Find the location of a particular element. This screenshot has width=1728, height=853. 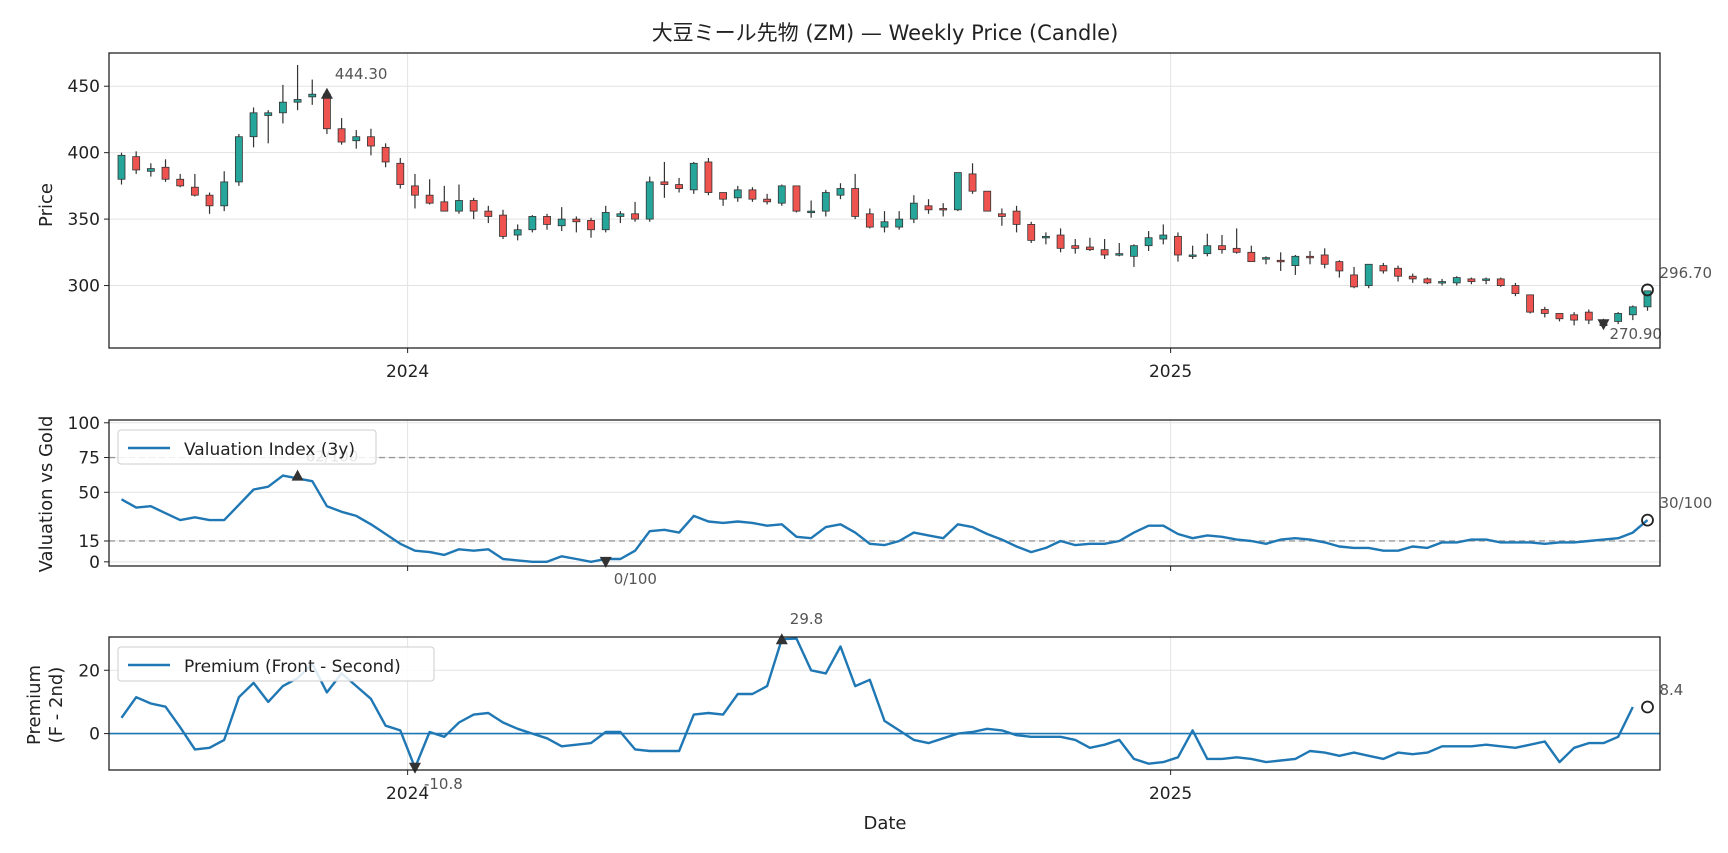

valuation-y-tick-label: 100 is located at coordinates (84, 424).